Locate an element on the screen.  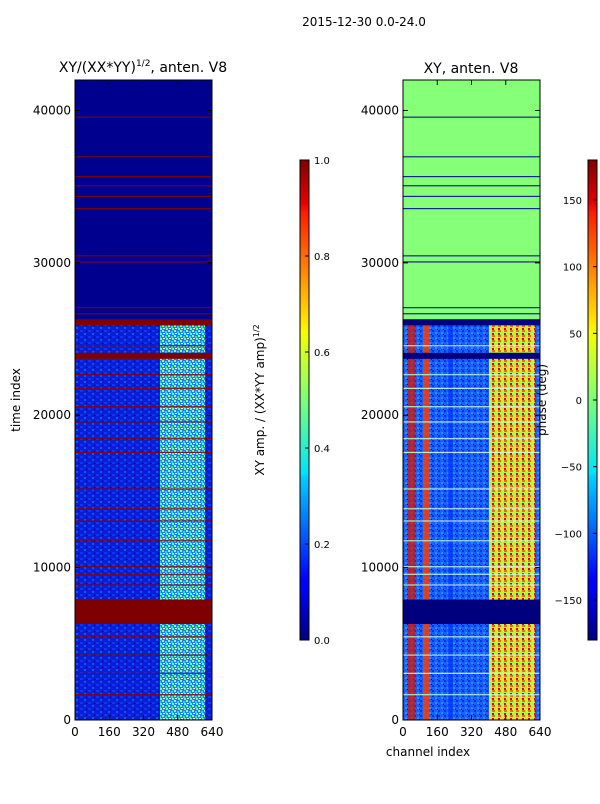
colorbar-tick-label: 0.4 is located at coordinates (322, 449).